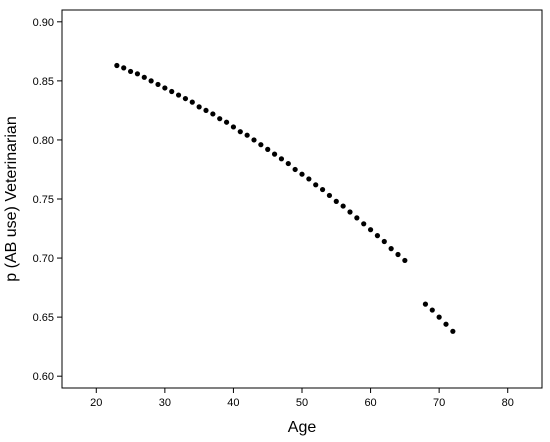 The height and width of the screenshot is (442, 550). What do you see at coordinates (43, 259) in the screenshot?
I see `y-tick-label: 0.70` at bounding box center [43, 259].